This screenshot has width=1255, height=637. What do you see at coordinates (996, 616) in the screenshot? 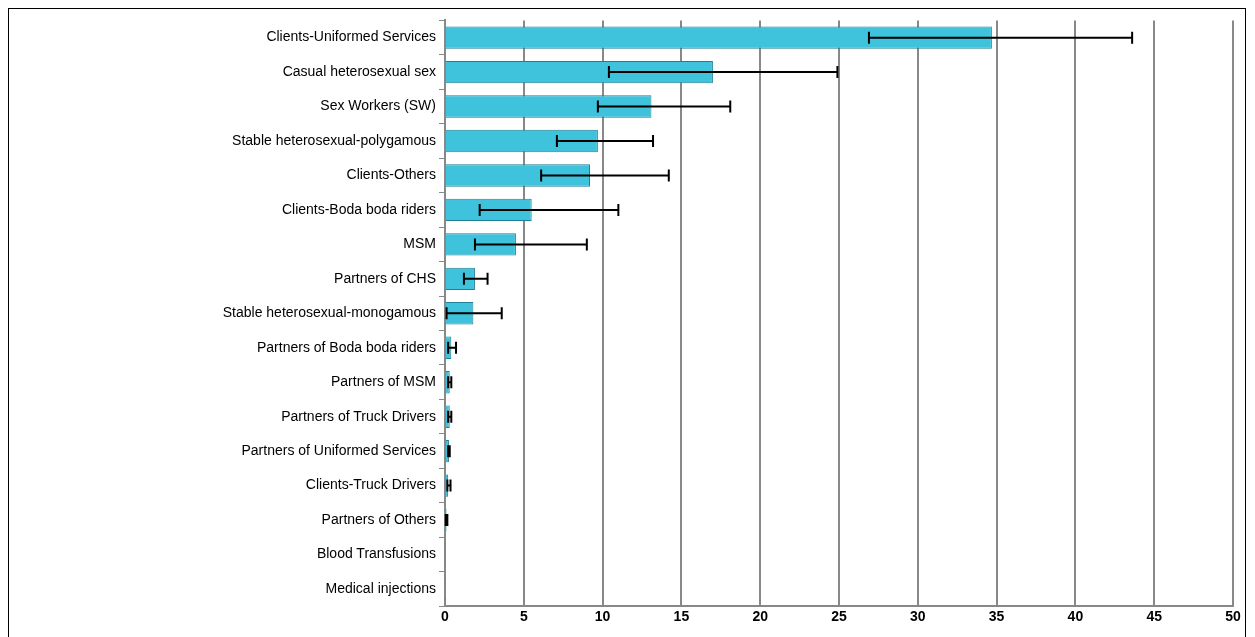
I see `x-tick-label: 35` at bounding box center [996, 616].